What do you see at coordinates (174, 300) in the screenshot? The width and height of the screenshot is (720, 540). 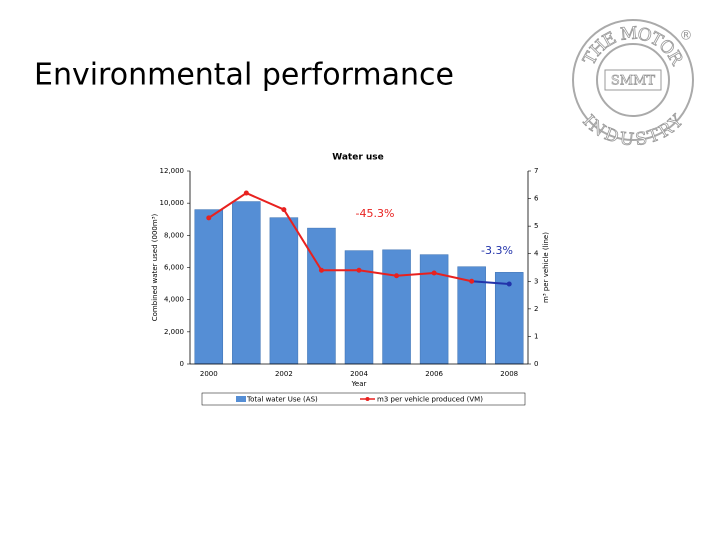 I see `y-tick-label: 4,000` at bounding box center [174, 300].